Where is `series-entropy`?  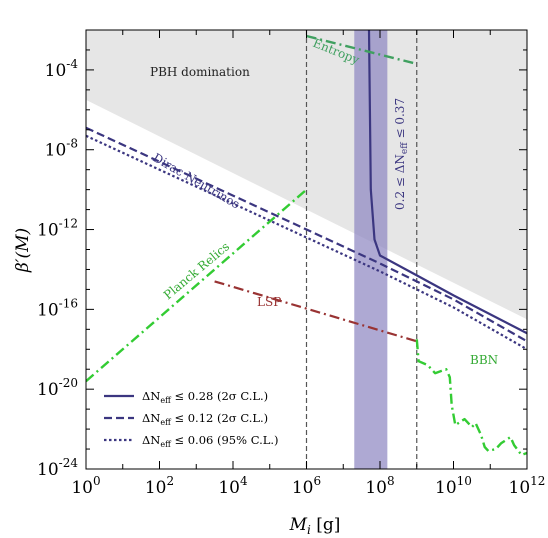
series-entropy is located at coordinates (362, 50).